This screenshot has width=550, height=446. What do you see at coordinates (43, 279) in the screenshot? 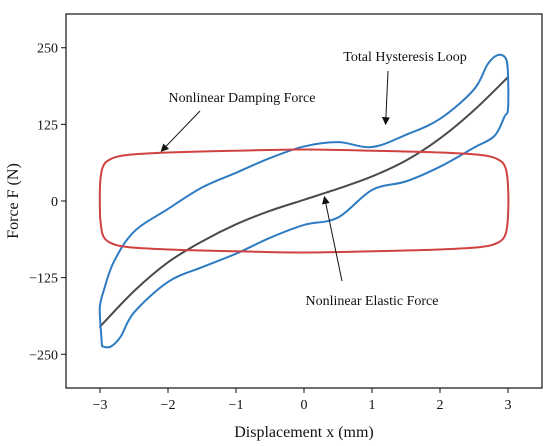
I see `y-tick-label: −125` at bounding box center [43, 279].